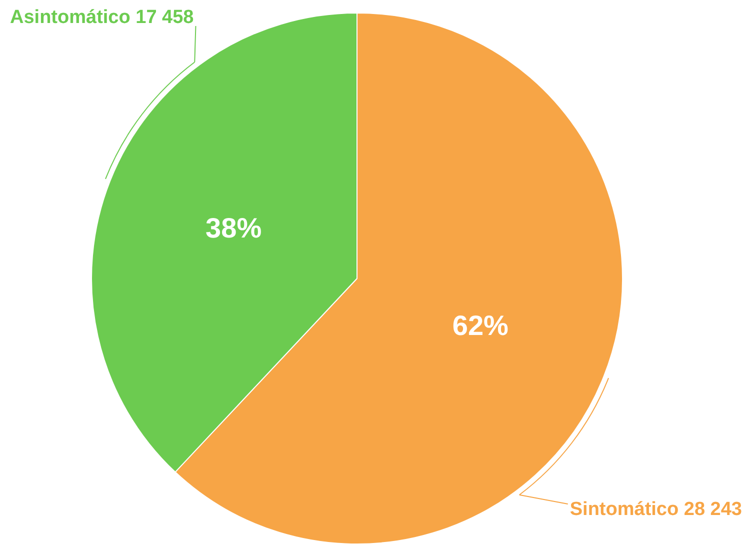 The height and width of the screenshot is (553, 748). Describe the element at coordinates (102, 17) in the screenshot. I see `slice-label: Asintomático 17 458` at that location.